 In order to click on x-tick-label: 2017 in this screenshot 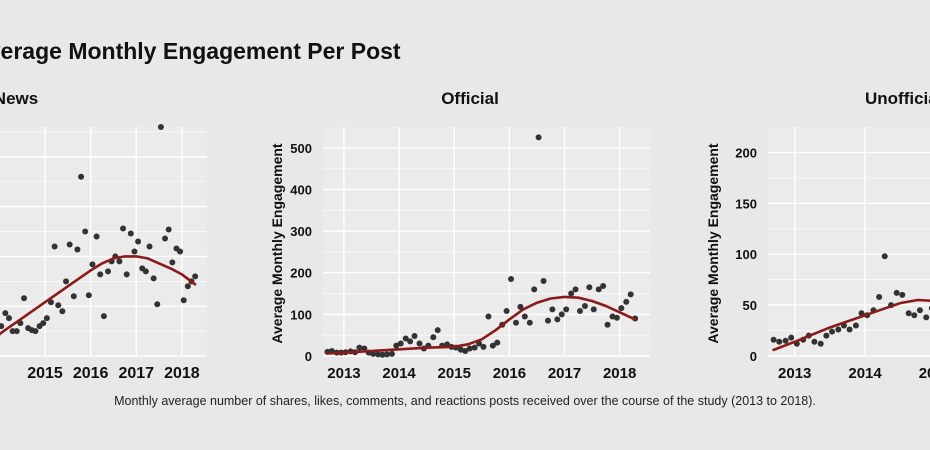, I will do `click(564, 373)`.